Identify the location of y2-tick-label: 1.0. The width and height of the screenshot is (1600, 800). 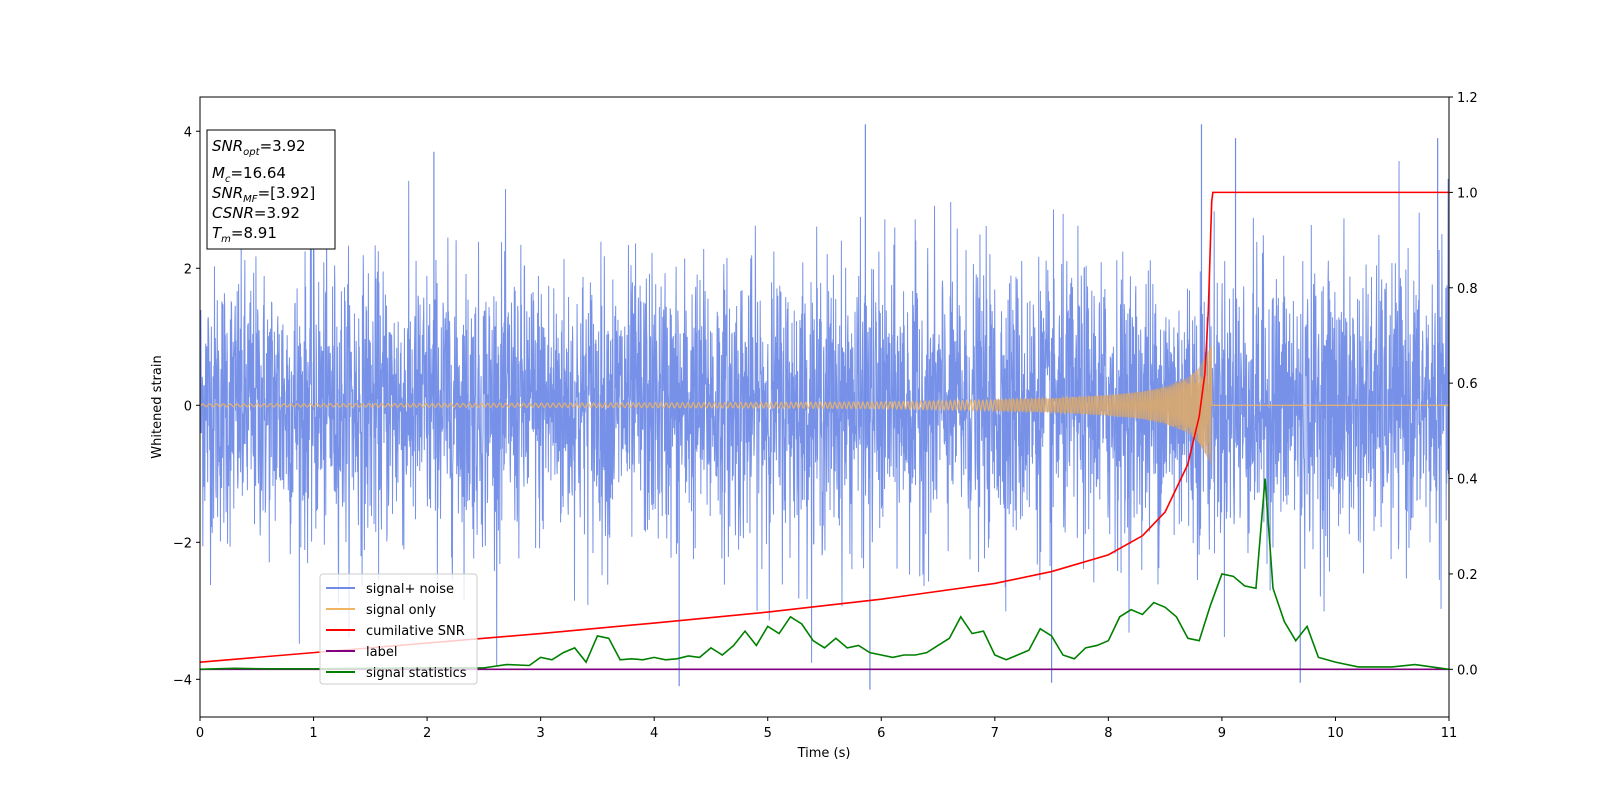
(1467, 193).